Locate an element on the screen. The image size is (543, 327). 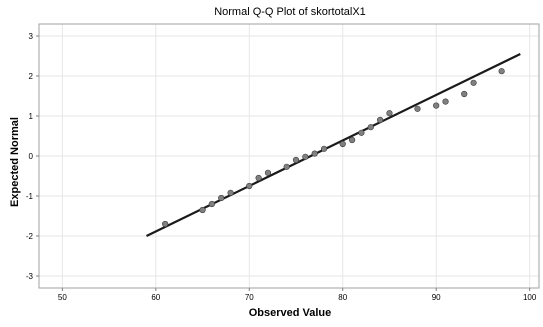
y-tick-label: 3 is located at coordinates (31, 36).